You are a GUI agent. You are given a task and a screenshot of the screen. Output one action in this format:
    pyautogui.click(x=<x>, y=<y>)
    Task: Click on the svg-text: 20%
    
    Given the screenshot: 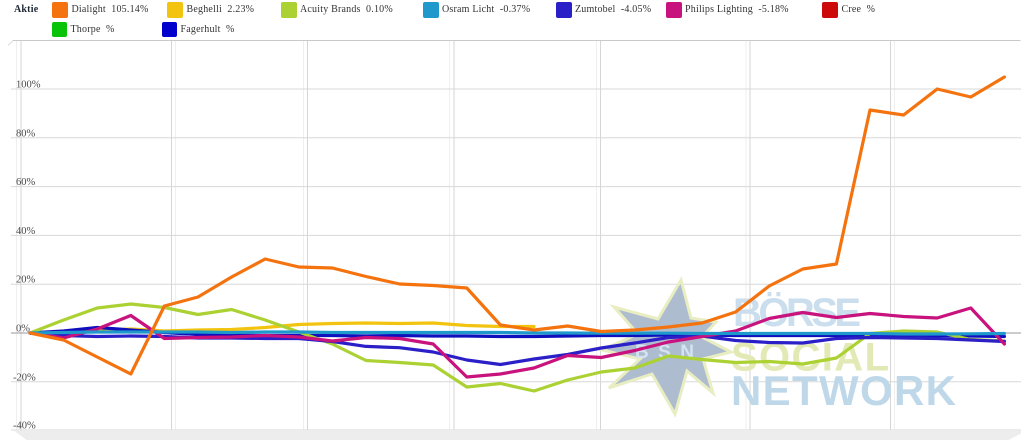 What is the action you would take?
    pyautogui.click(x=26, y=280)
    